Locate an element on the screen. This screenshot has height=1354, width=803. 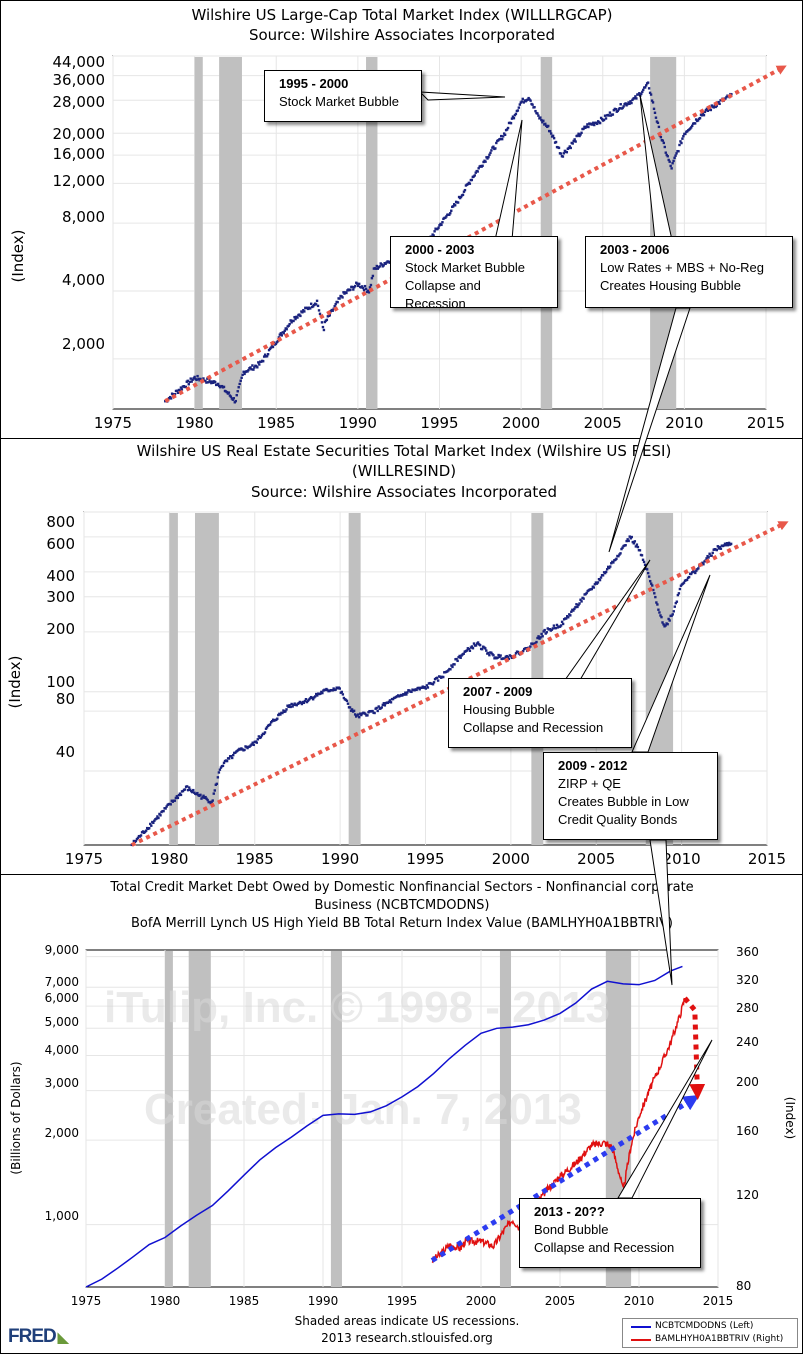
annotation-line: Housing Bubble is located at coordinates (509, 709).